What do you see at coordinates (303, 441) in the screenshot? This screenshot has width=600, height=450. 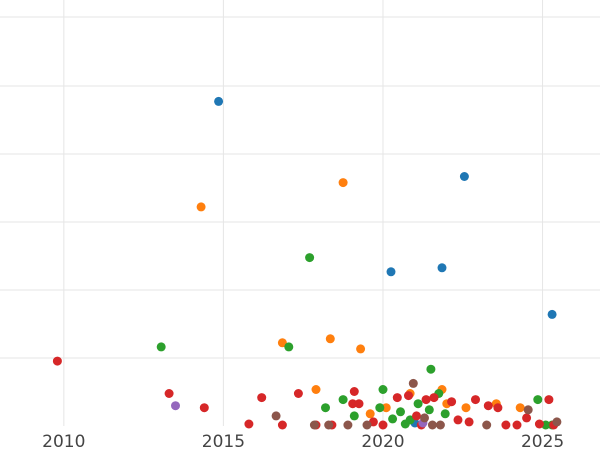 I see `x-axis-ticks: 2010 2015 2020 2025` at bounding box center [303, 441].